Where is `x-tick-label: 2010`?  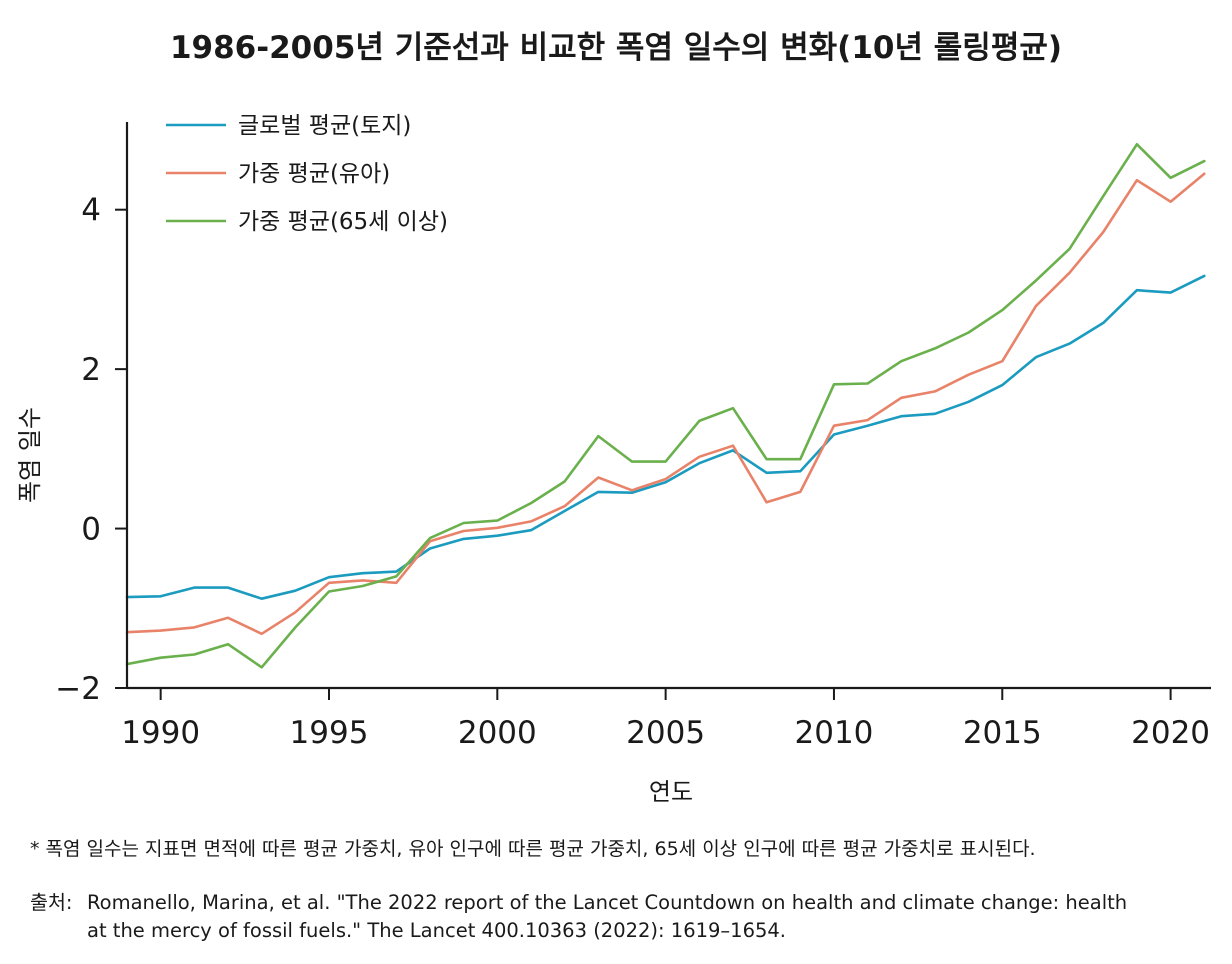 x-tick-label: 2010 is located at coordinates (834, 733).